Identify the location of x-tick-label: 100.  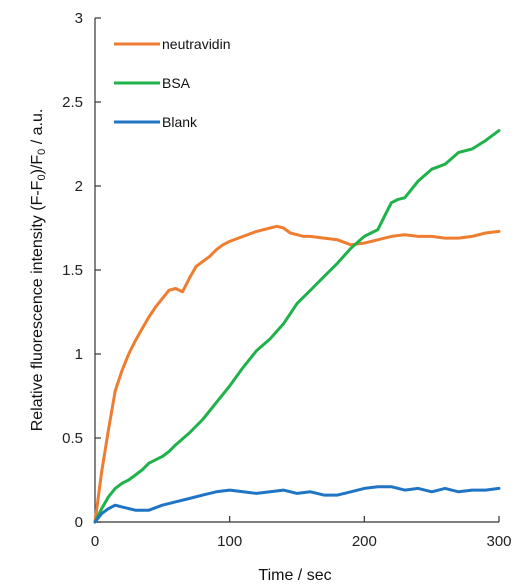
(229, 541).